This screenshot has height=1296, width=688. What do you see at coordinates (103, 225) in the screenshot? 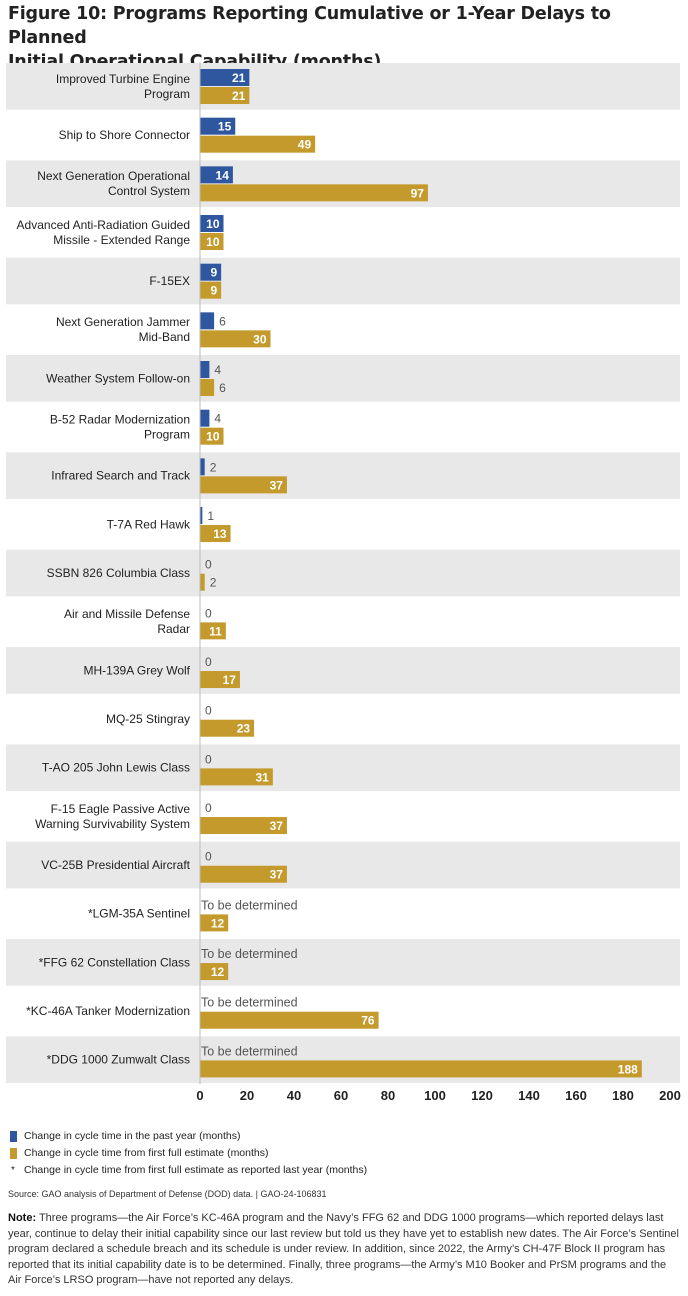
I see `category-label: Advanced Anti-Radiation Guided` at bounding box center [103, 225].